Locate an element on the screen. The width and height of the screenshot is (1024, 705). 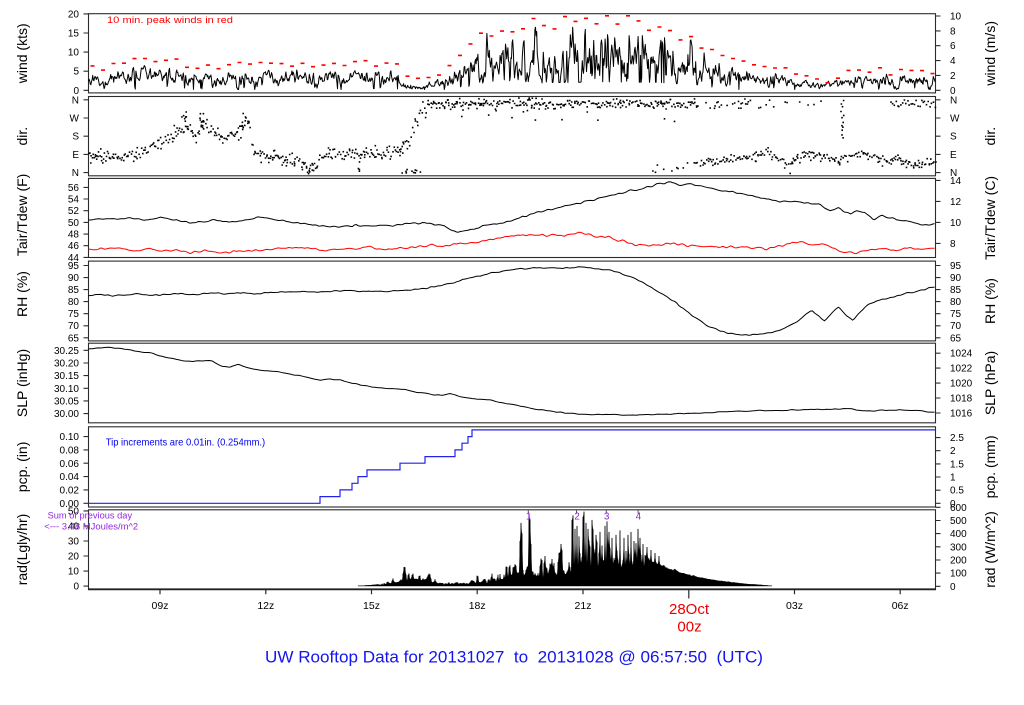
svg-text: 0.06 is located at coordinates (70, 464).